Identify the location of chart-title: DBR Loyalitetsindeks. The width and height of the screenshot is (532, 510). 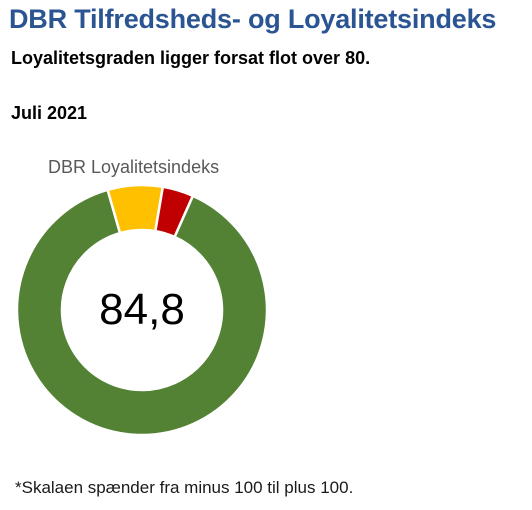
(134, 167).